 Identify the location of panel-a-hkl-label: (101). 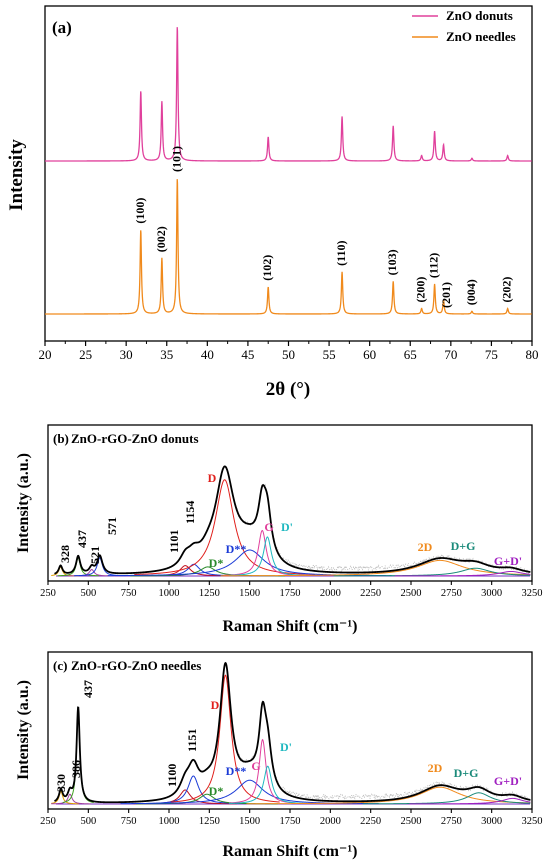
(176, 159).